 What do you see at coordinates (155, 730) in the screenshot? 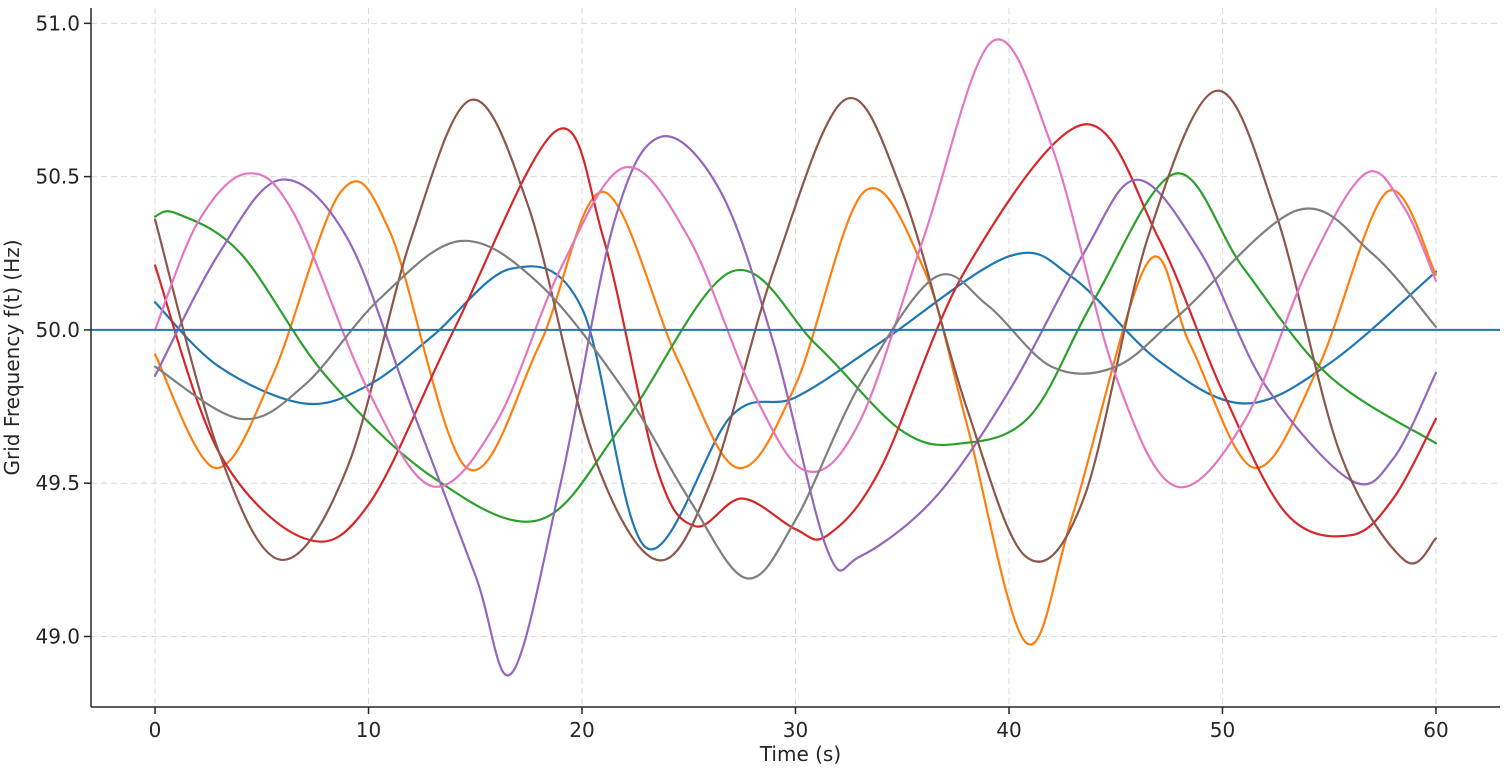
I see `x-tick-label: 0` at bounding box center [155, 730].